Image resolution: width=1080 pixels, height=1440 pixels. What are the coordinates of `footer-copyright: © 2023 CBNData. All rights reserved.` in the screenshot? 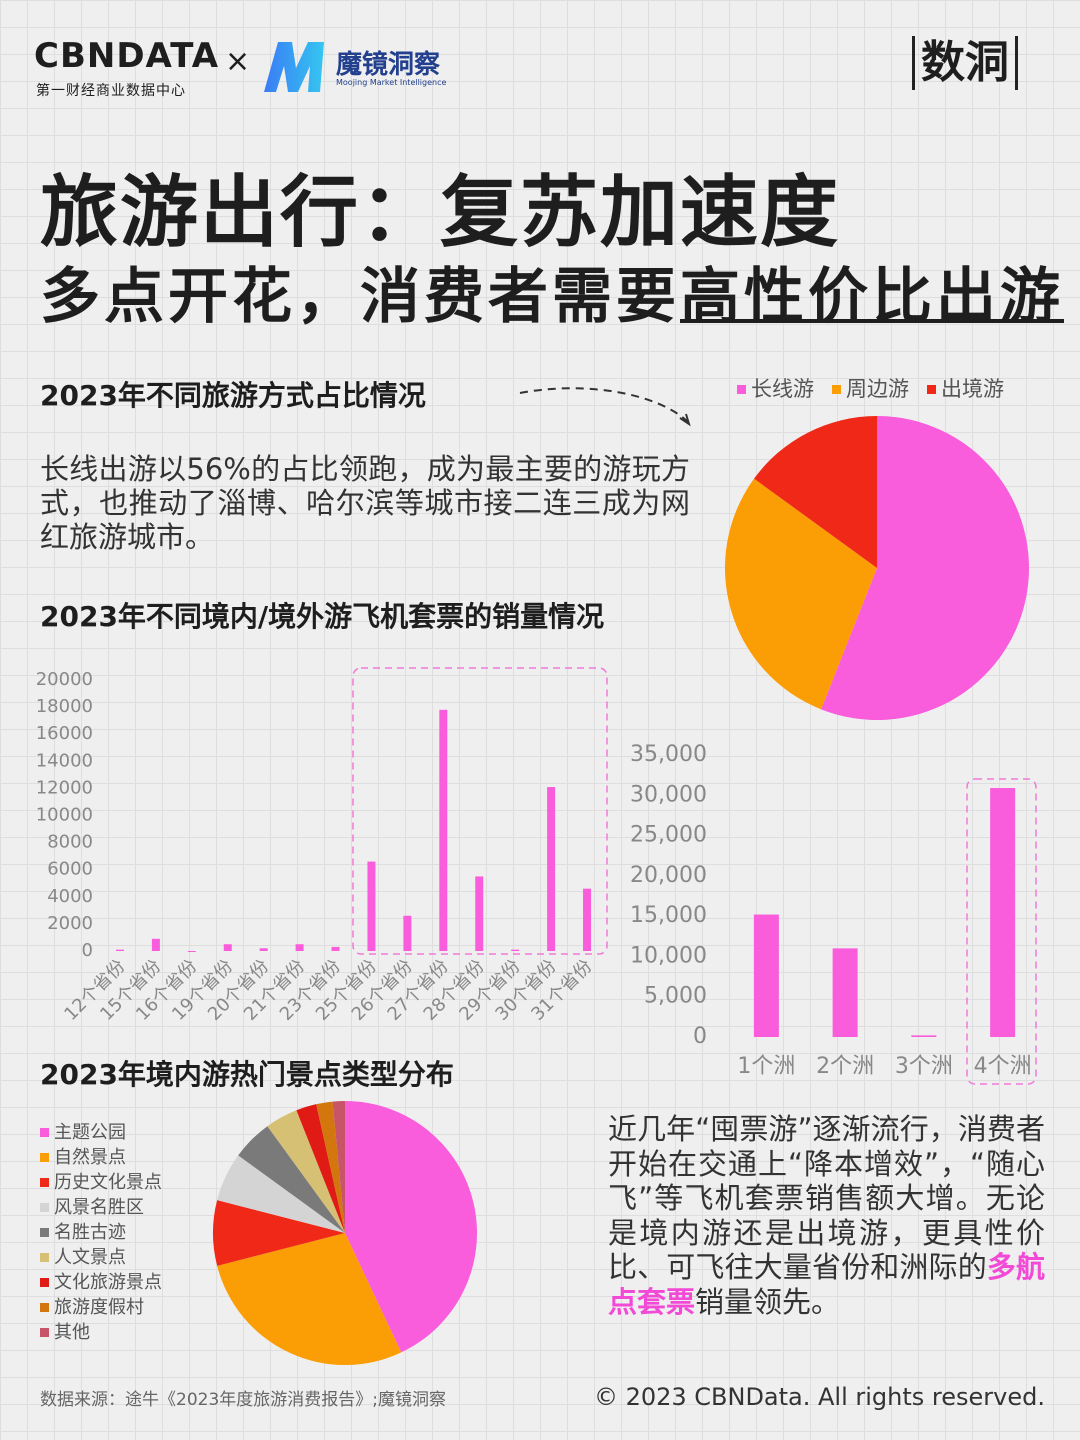 It's located at (819, 1397).